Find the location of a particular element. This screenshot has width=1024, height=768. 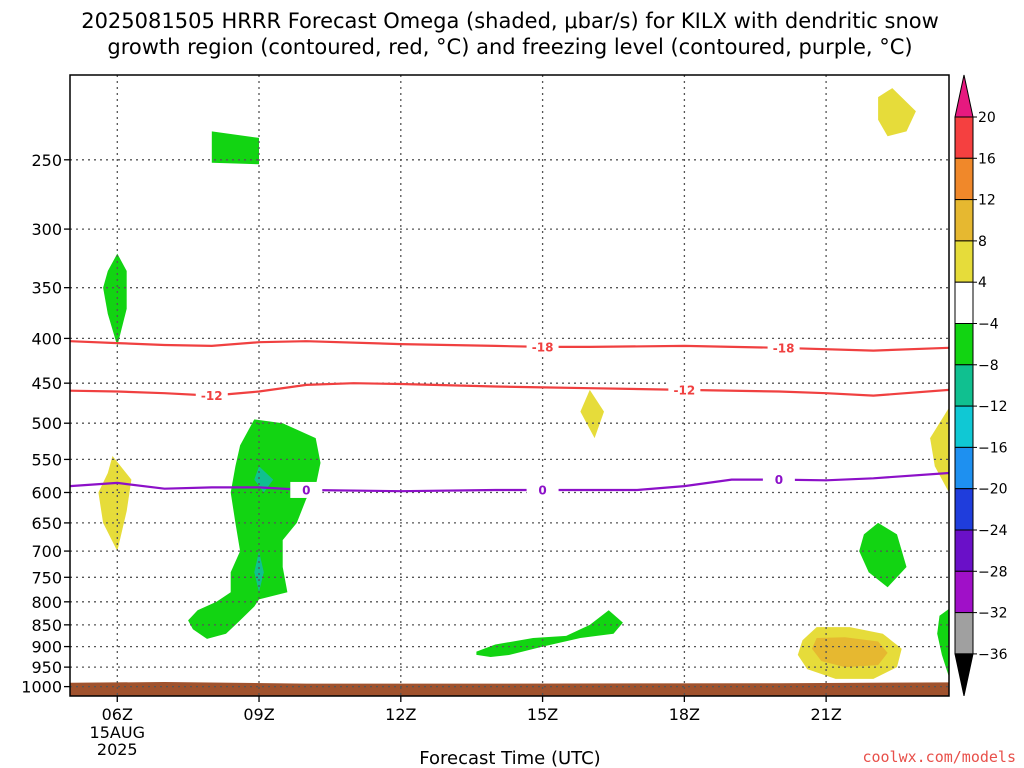

y-tick-label-650: 650 is located at coordinates (46, 523).